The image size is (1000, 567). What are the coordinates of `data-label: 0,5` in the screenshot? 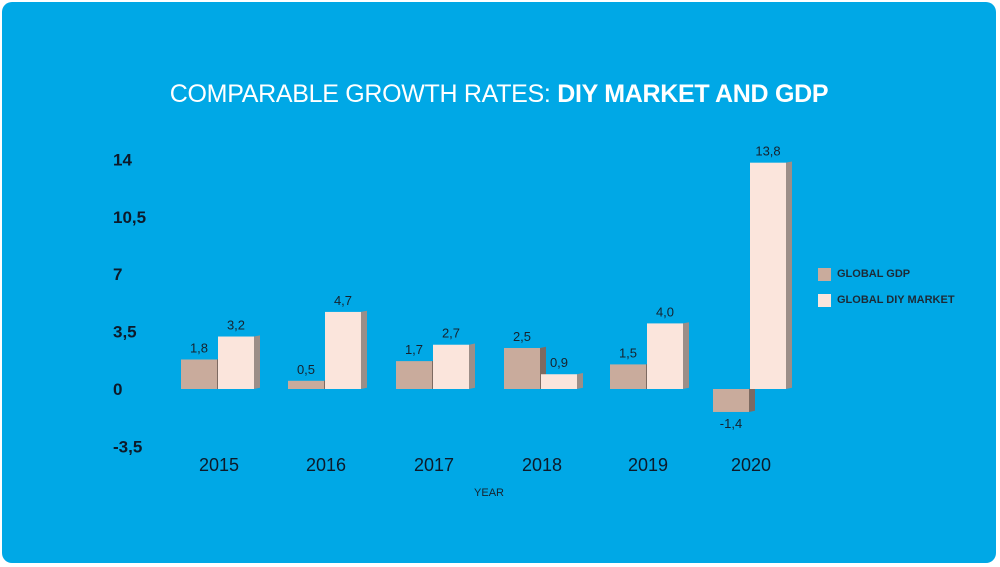 It's located at (306, 369).